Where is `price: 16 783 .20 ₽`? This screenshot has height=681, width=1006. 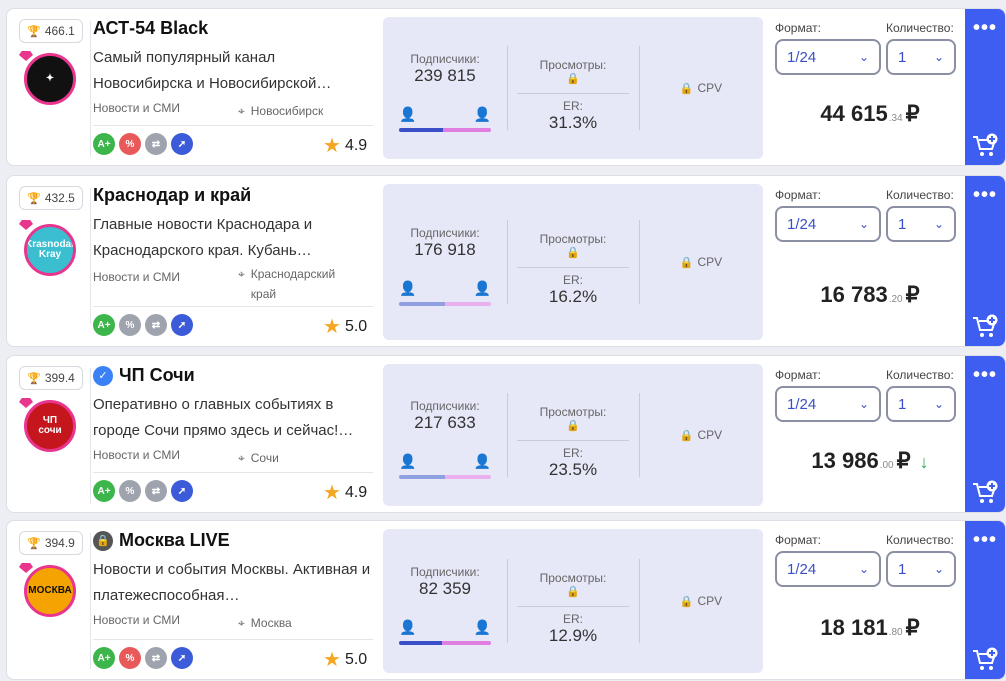
price: 16 783 .20 ₽ is located at coordinates (870, 295).